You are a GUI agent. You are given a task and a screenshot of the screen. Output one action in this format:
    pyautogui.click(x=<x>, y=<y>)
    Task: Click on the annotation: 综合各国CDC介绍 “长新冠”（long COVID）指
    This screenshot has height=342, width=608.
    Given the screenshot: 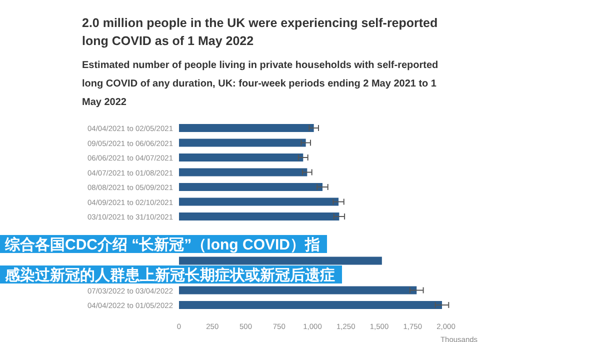 What is the action you would take?
    pyautogui.click(x=163, y=244)
    